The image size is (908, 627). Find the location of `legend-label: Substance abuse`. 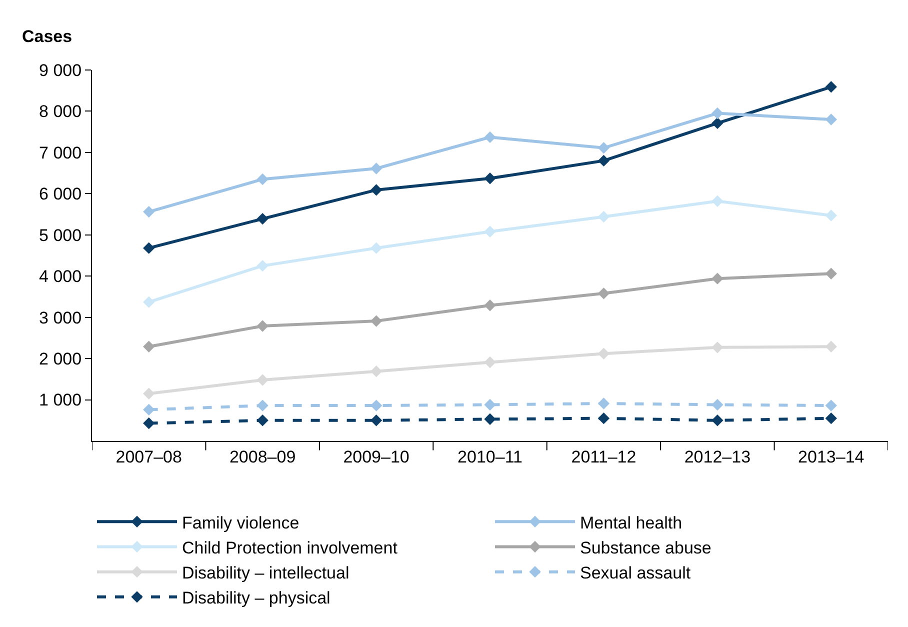

legend-label: Substance abuse is located at coordinates (646, 548).